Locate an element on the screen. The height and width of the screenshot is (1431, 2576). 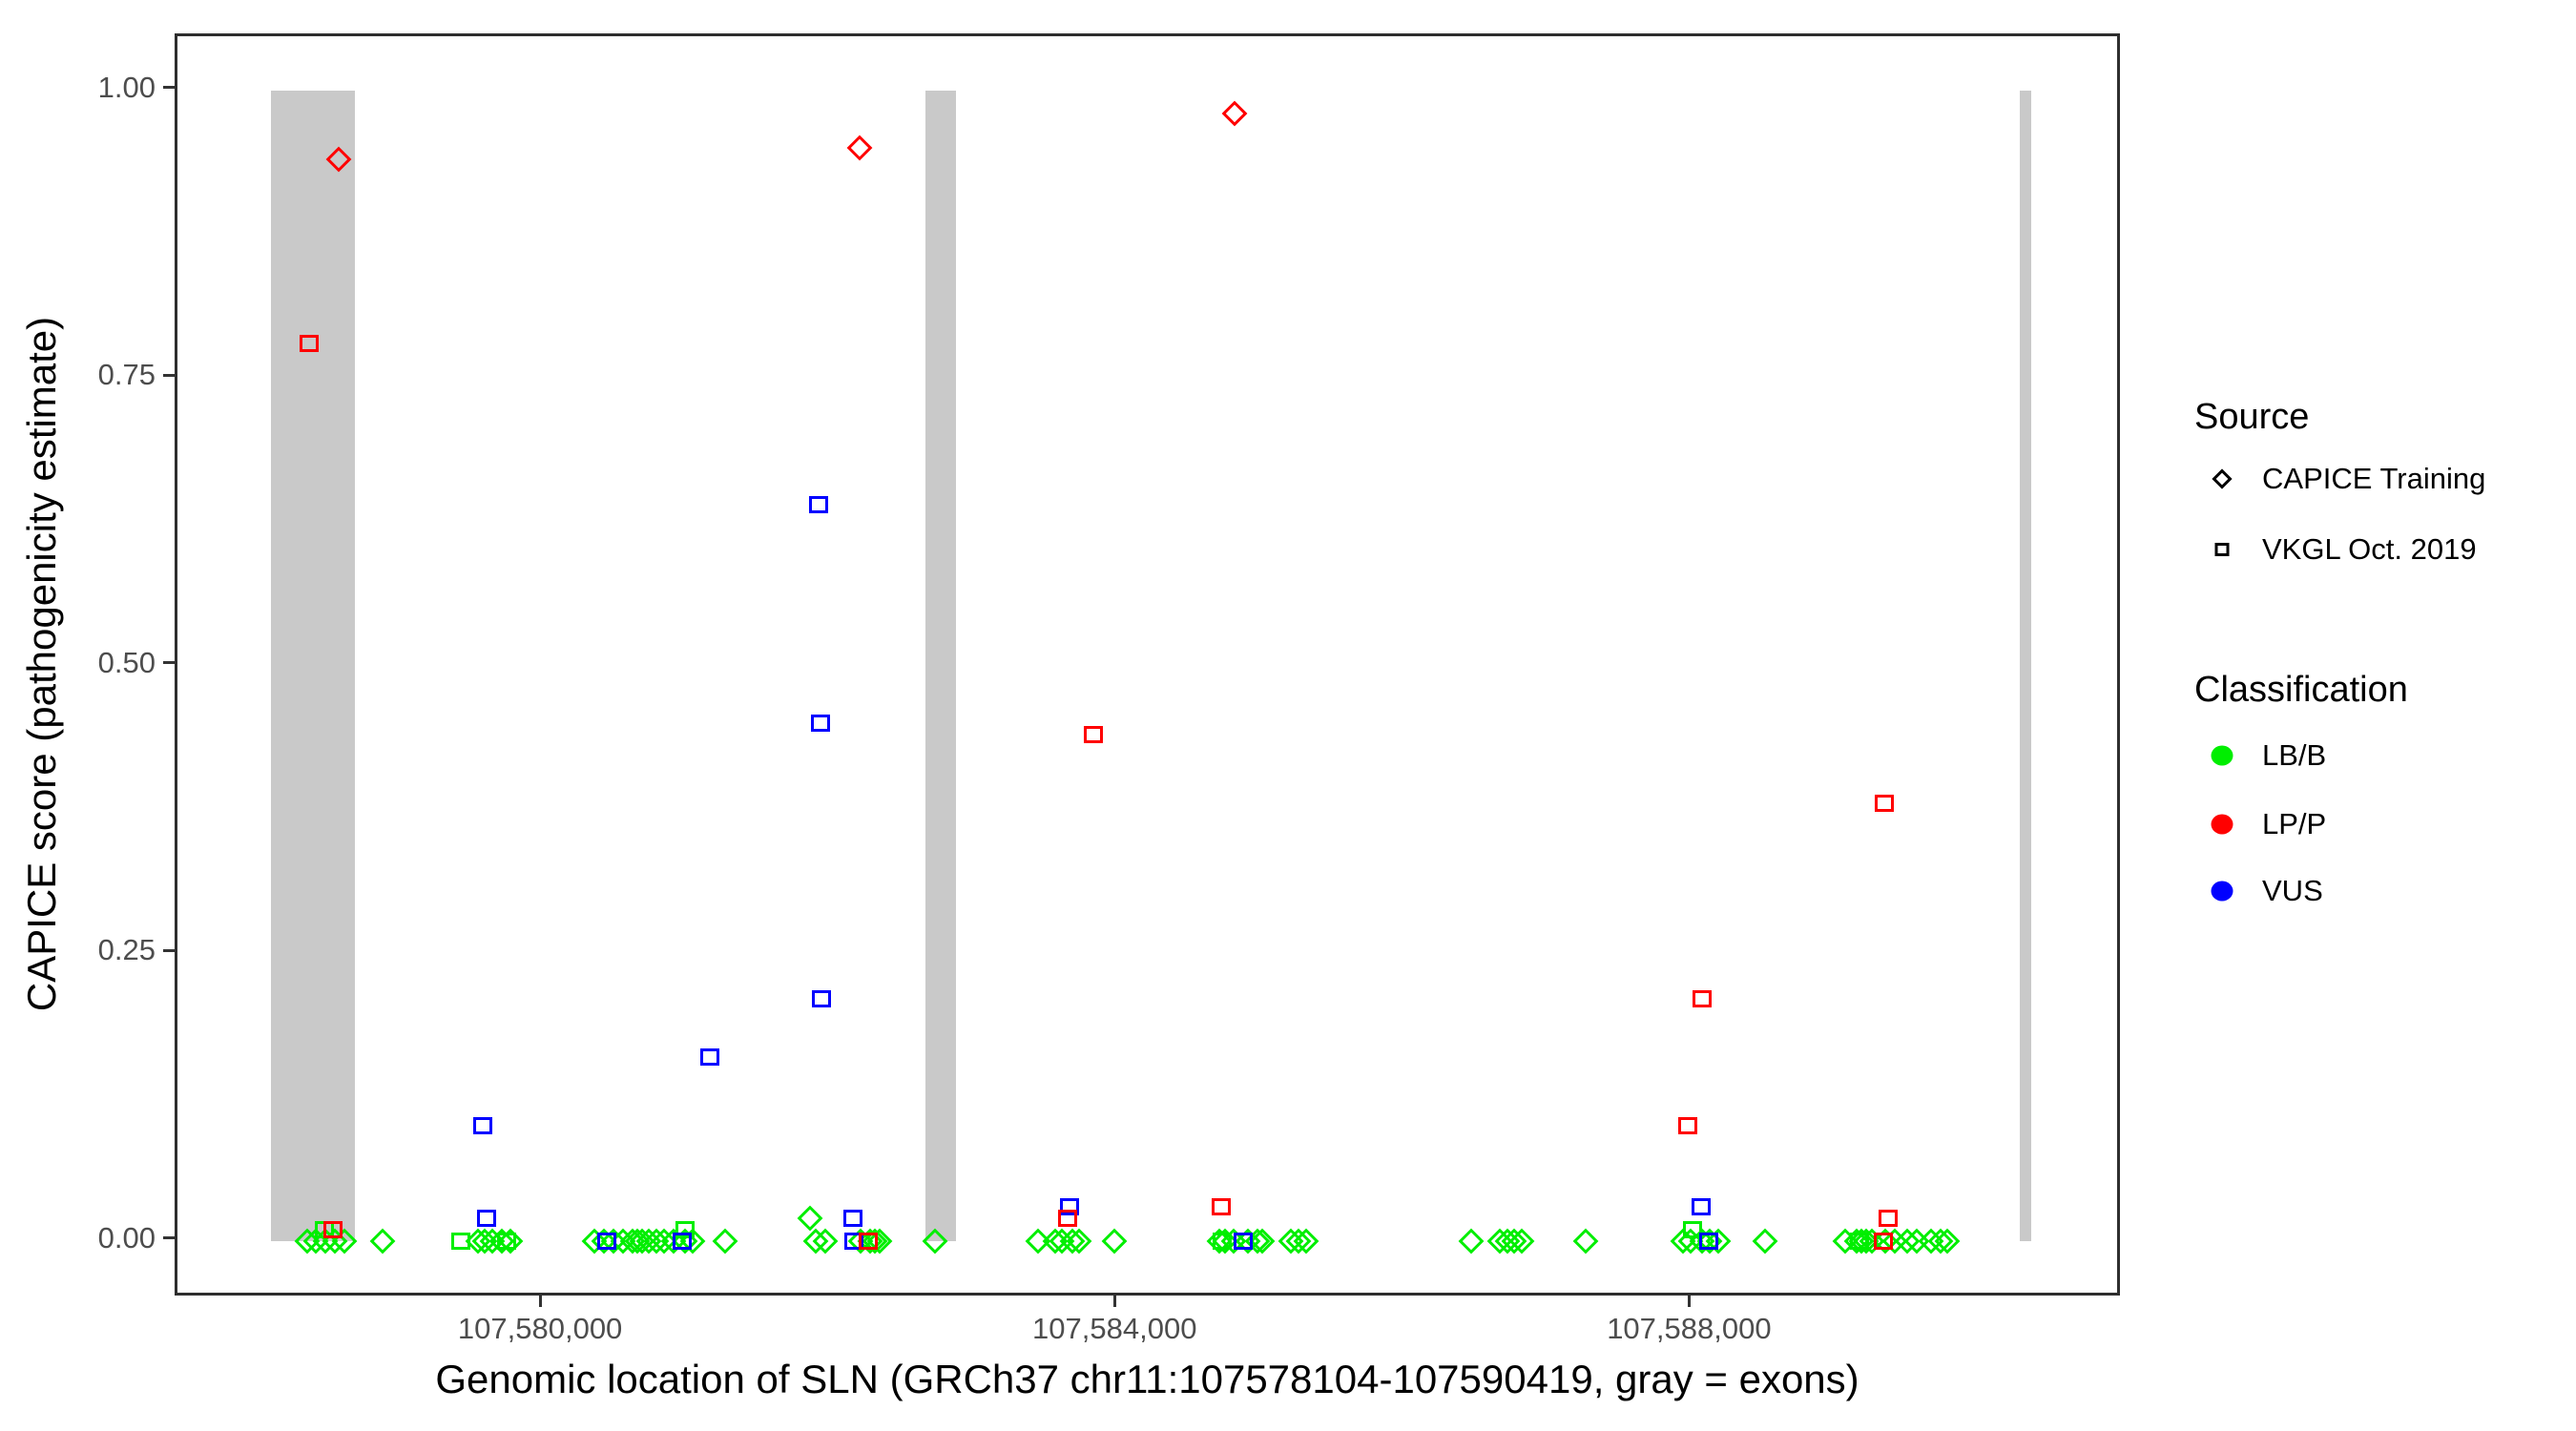
legend-item-label: VUS is located at coordinates (2292, 890).